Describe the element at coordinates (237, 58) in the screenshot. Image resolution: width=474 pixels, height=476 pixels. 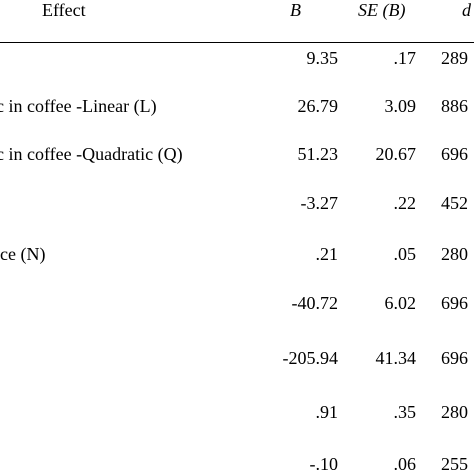
I see `table-row: 9.35 .17 289` at that location.